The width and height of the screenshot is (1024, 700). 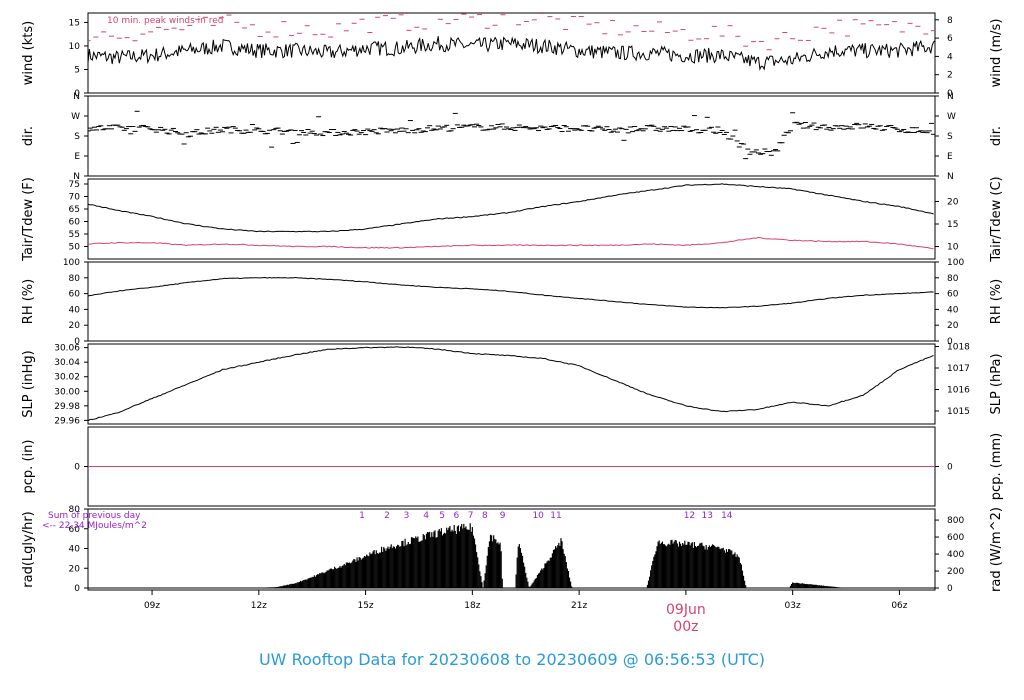 I want to click on x-tick-label: 06z, so click(x=899, y=606).